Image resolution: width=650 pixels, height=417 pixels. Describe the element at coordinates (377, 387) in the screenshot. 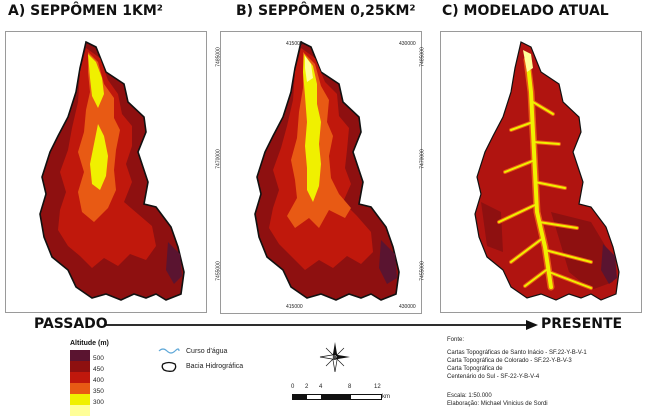

I see `scale-tick-12: 12` at that location.